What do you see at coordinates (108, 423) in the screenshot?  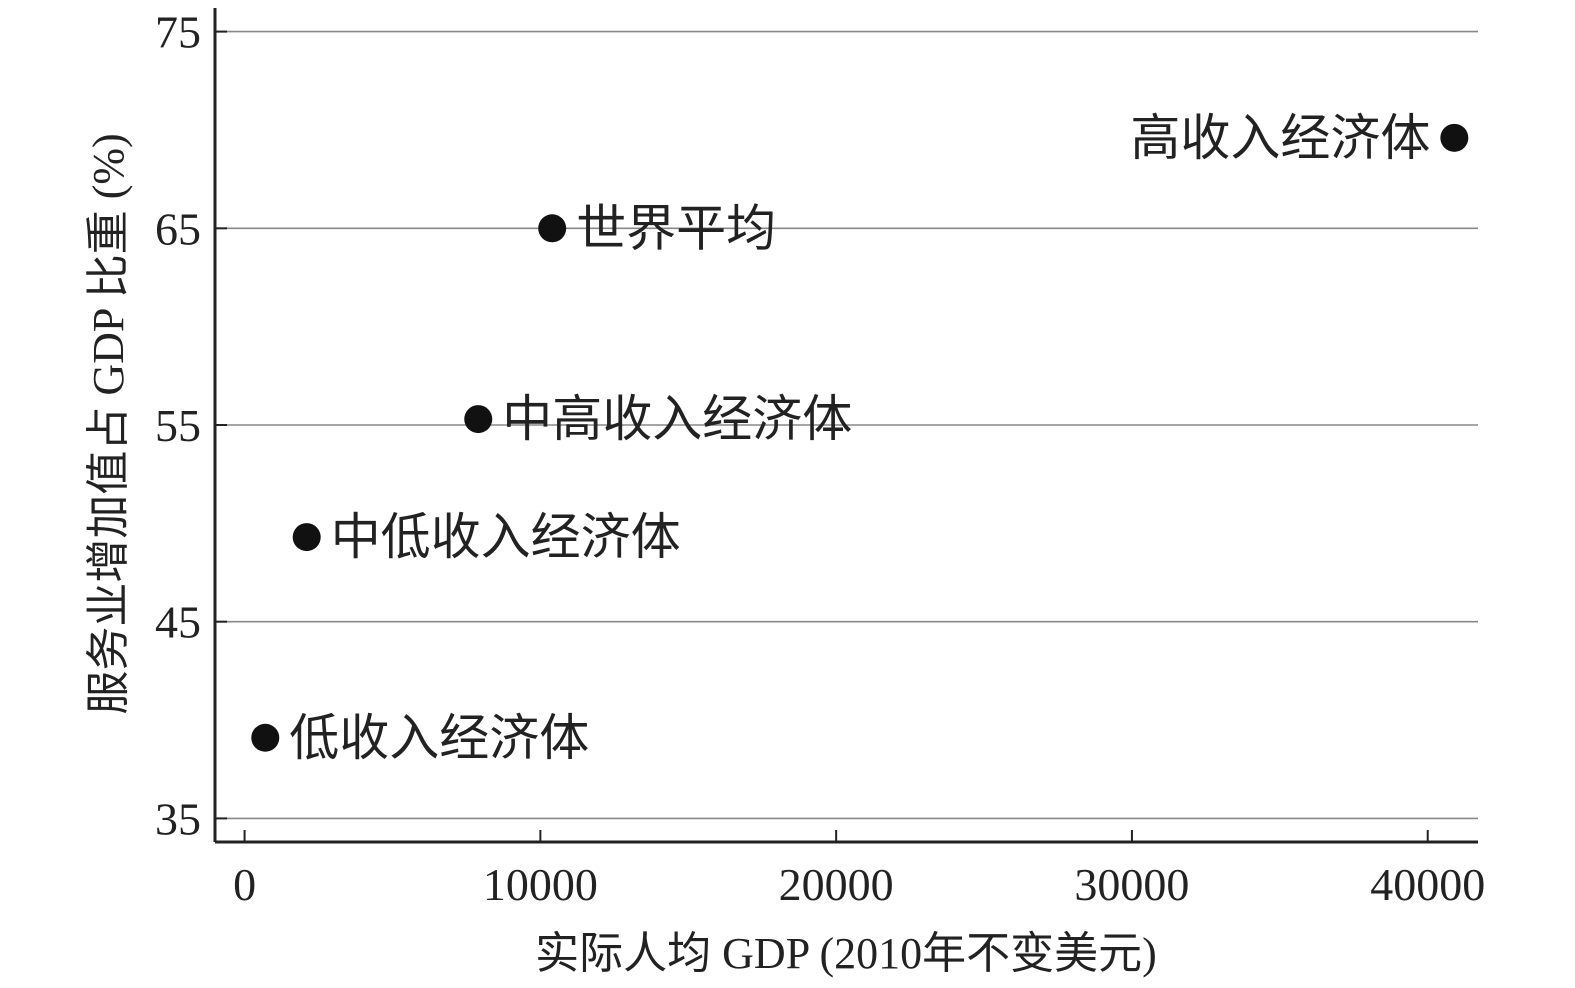 I see `y-axis-title: 服务业增加值占 GDP 比重 (%)` at bounding box center [108, 423].